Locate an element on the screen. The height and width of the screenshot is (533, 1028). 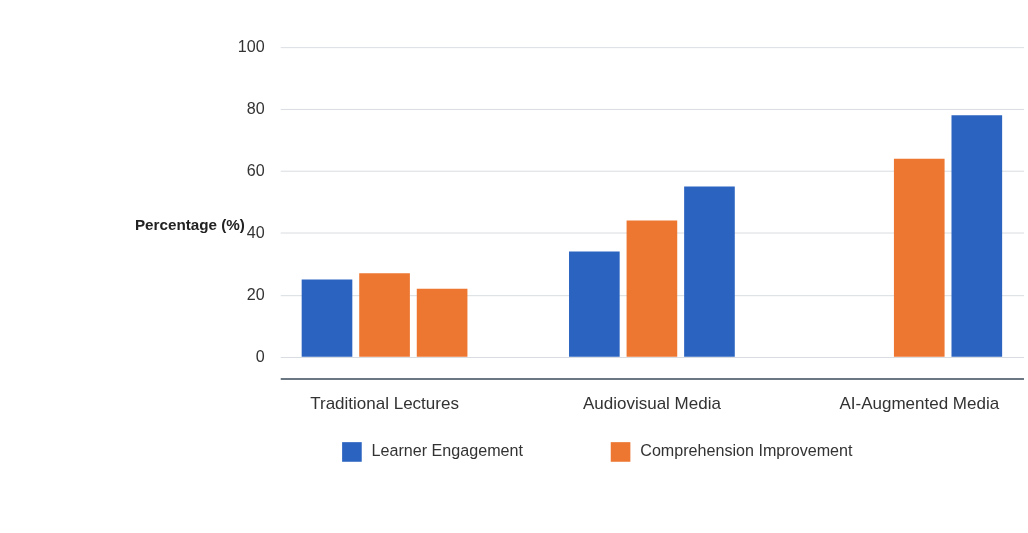
x-tick-label: AI-Augmented Media is located at coordinates (919, 403).